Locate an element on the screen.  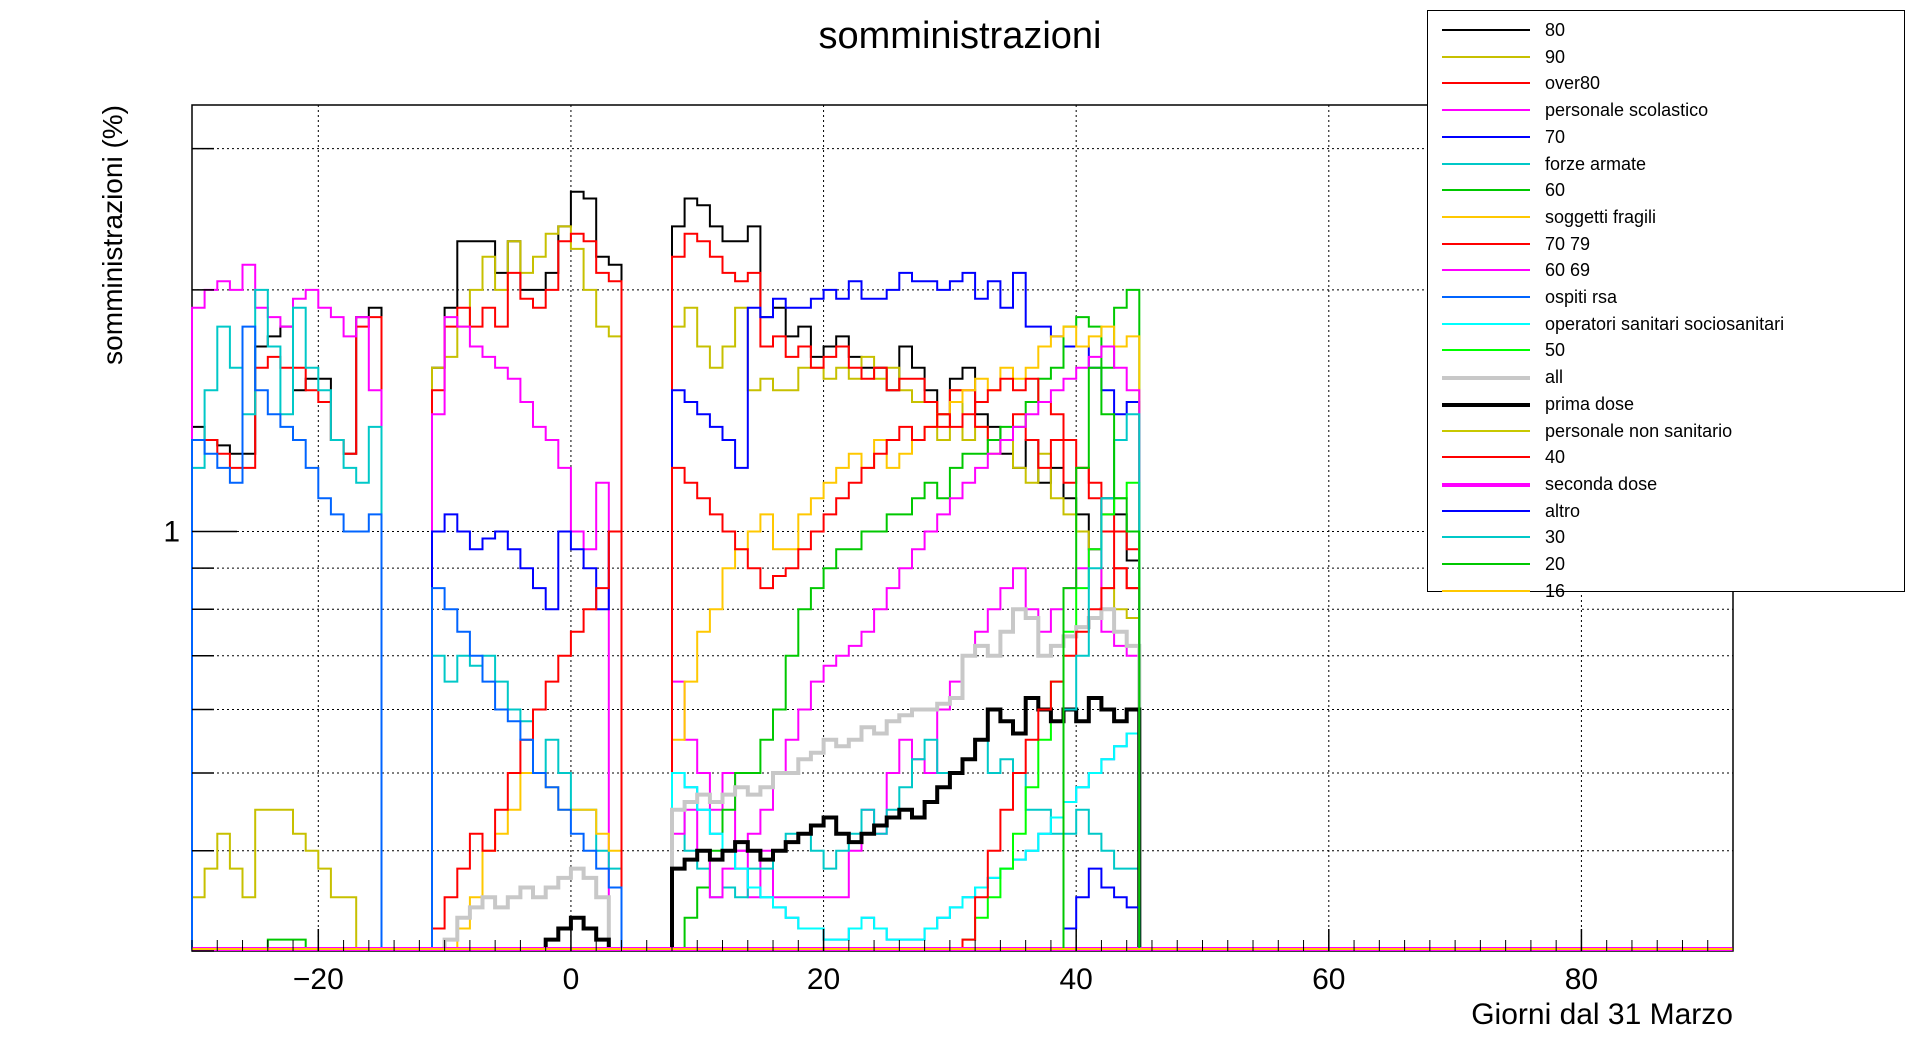
legend-label: soggetti fragili is located at coordinates (1601, 216).